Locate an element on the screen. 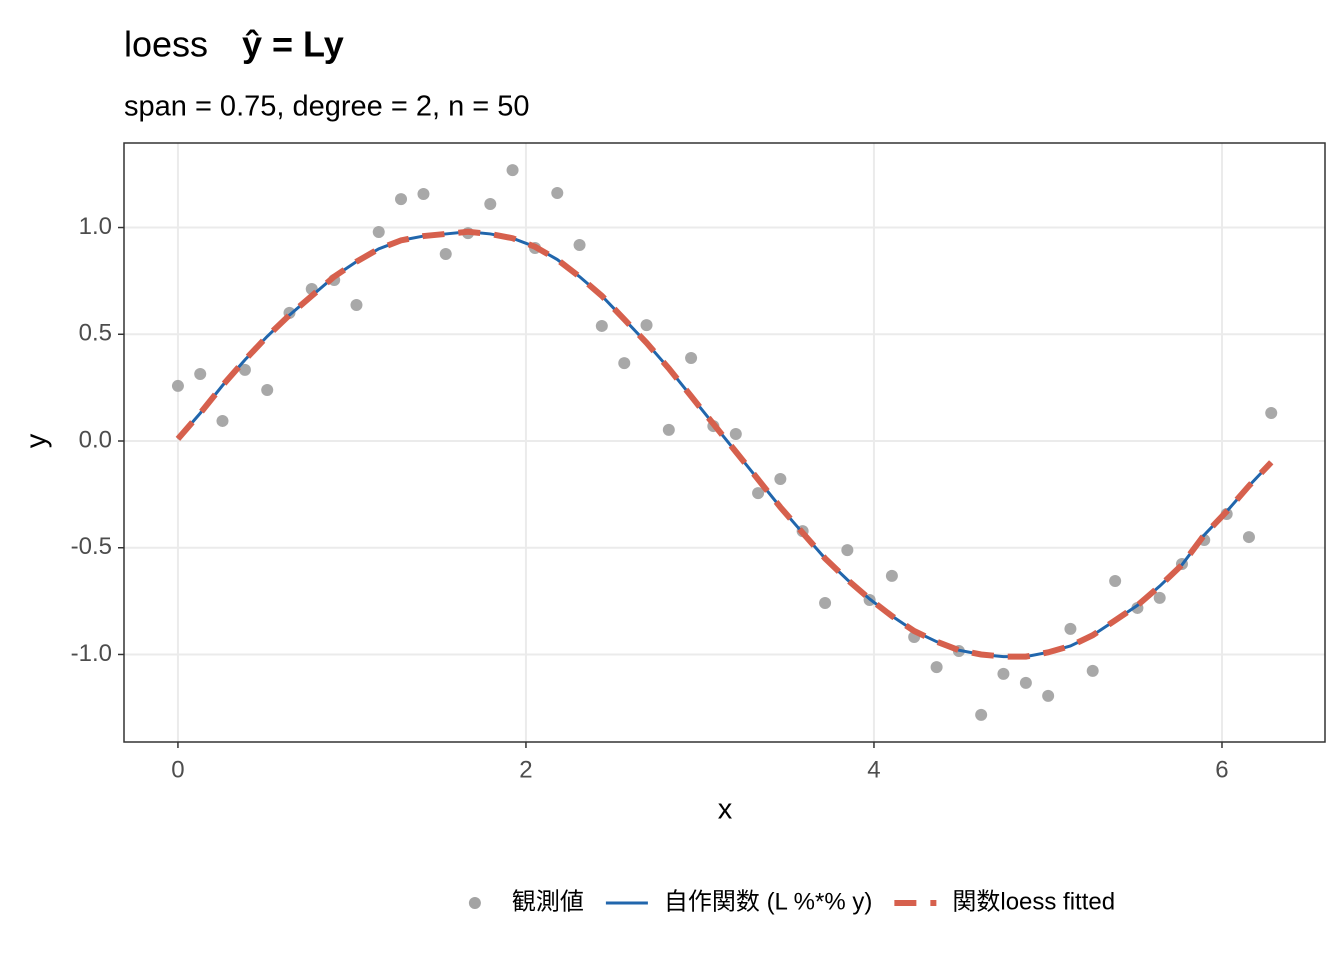  legend-item: 関数loess fitted is located at coordinates (1004, 901).